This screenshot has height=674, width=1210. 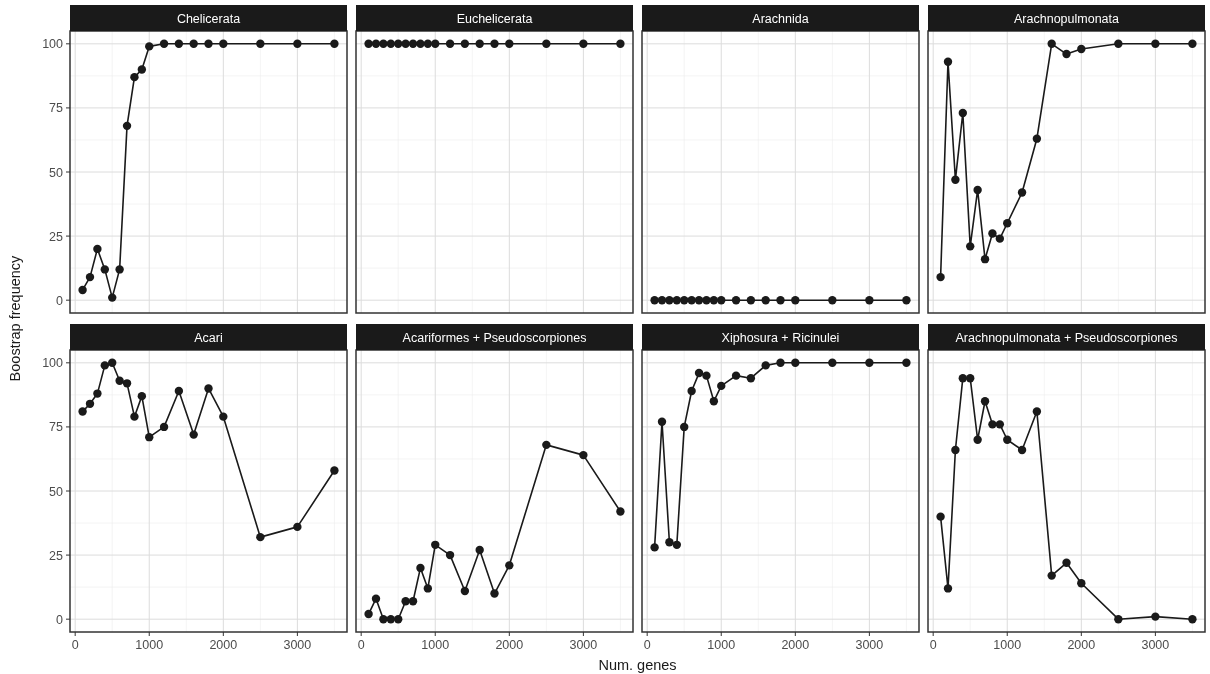 I want to click on chart-title: Euchelicerata, so click(x=494, y=18).